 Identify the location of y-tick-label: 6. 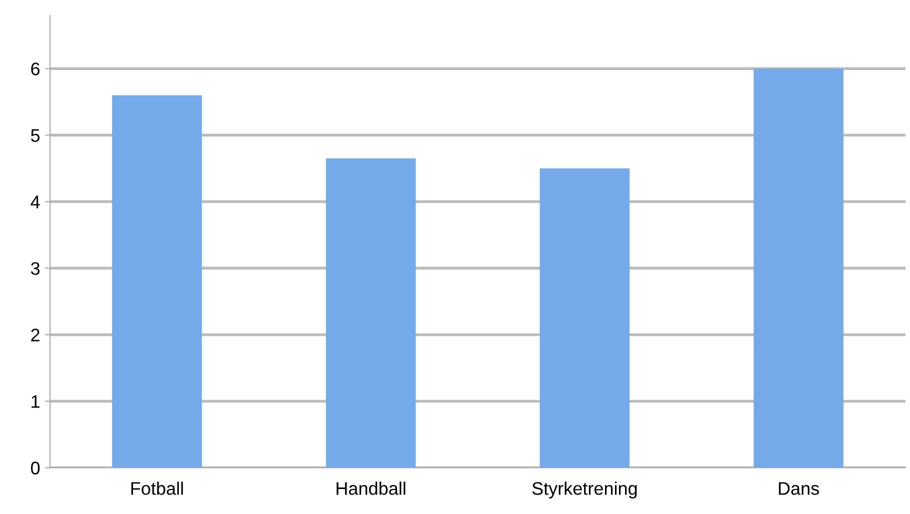
(35, 69).